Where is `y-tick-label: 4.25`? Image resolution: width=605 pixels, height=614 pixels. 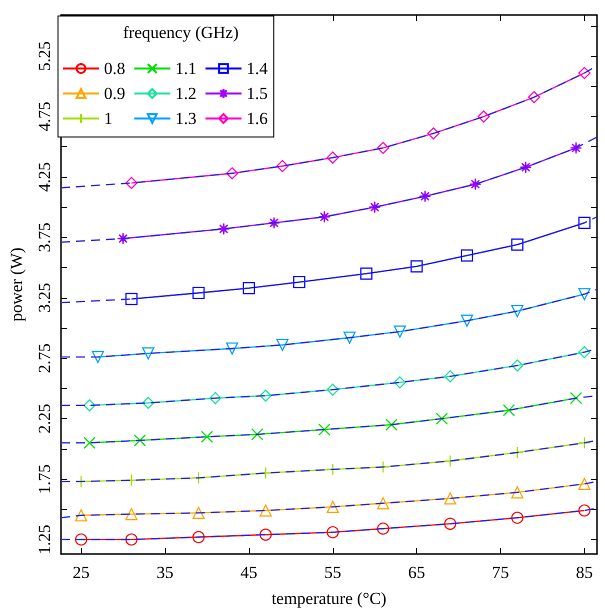
y-tick-label: 4.25 is located at coordinates (44, 177).